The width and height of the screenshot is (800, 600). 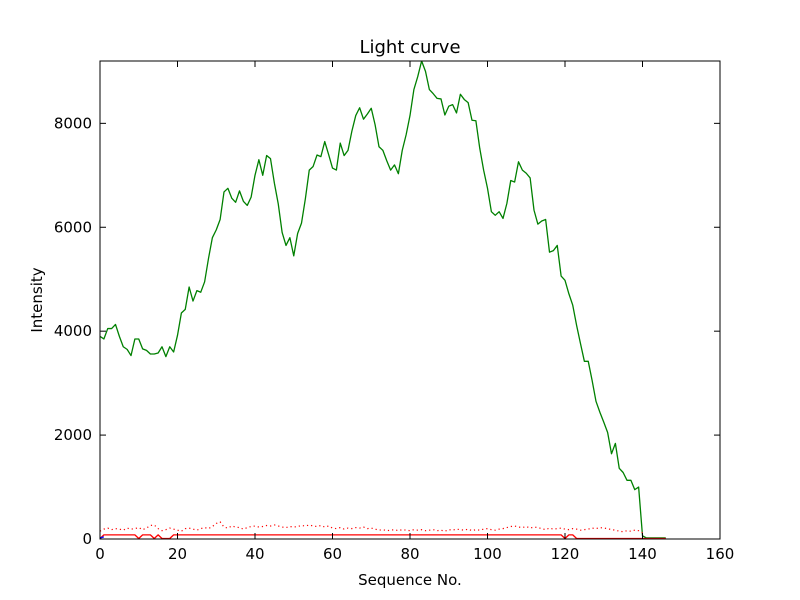 What do you see at coordinates (254, 554) in the screenshot?
I see `x-tick-label: 40` at bounding box center [254, 554].